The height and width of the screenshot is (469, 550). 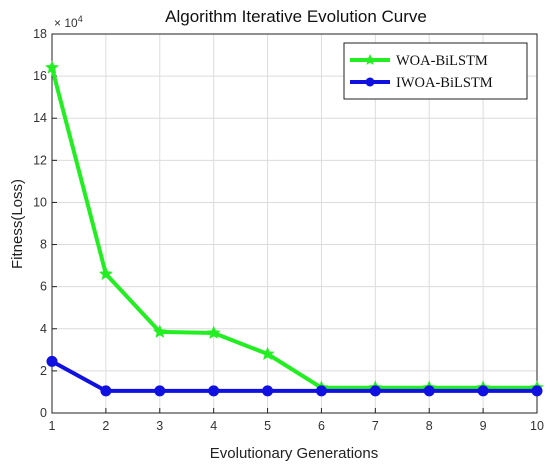 What do you see at coordinates (80, 19) in the screenshot?
I see `y-axis-multiplier-exponent: 4` at bounding box center [80, 19].